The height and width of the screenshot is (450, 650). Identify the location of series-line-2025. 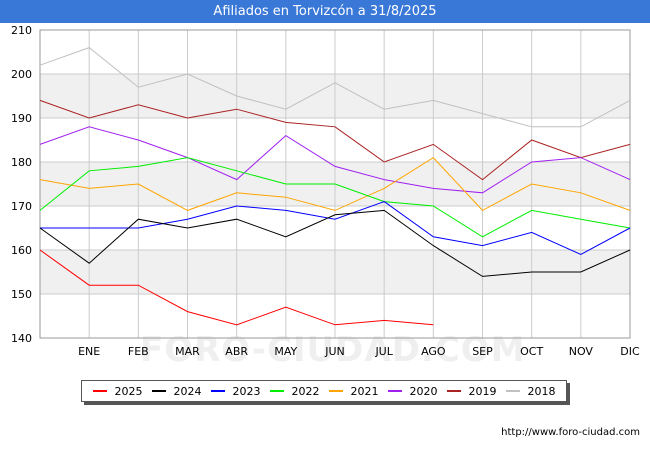
(236, 287).